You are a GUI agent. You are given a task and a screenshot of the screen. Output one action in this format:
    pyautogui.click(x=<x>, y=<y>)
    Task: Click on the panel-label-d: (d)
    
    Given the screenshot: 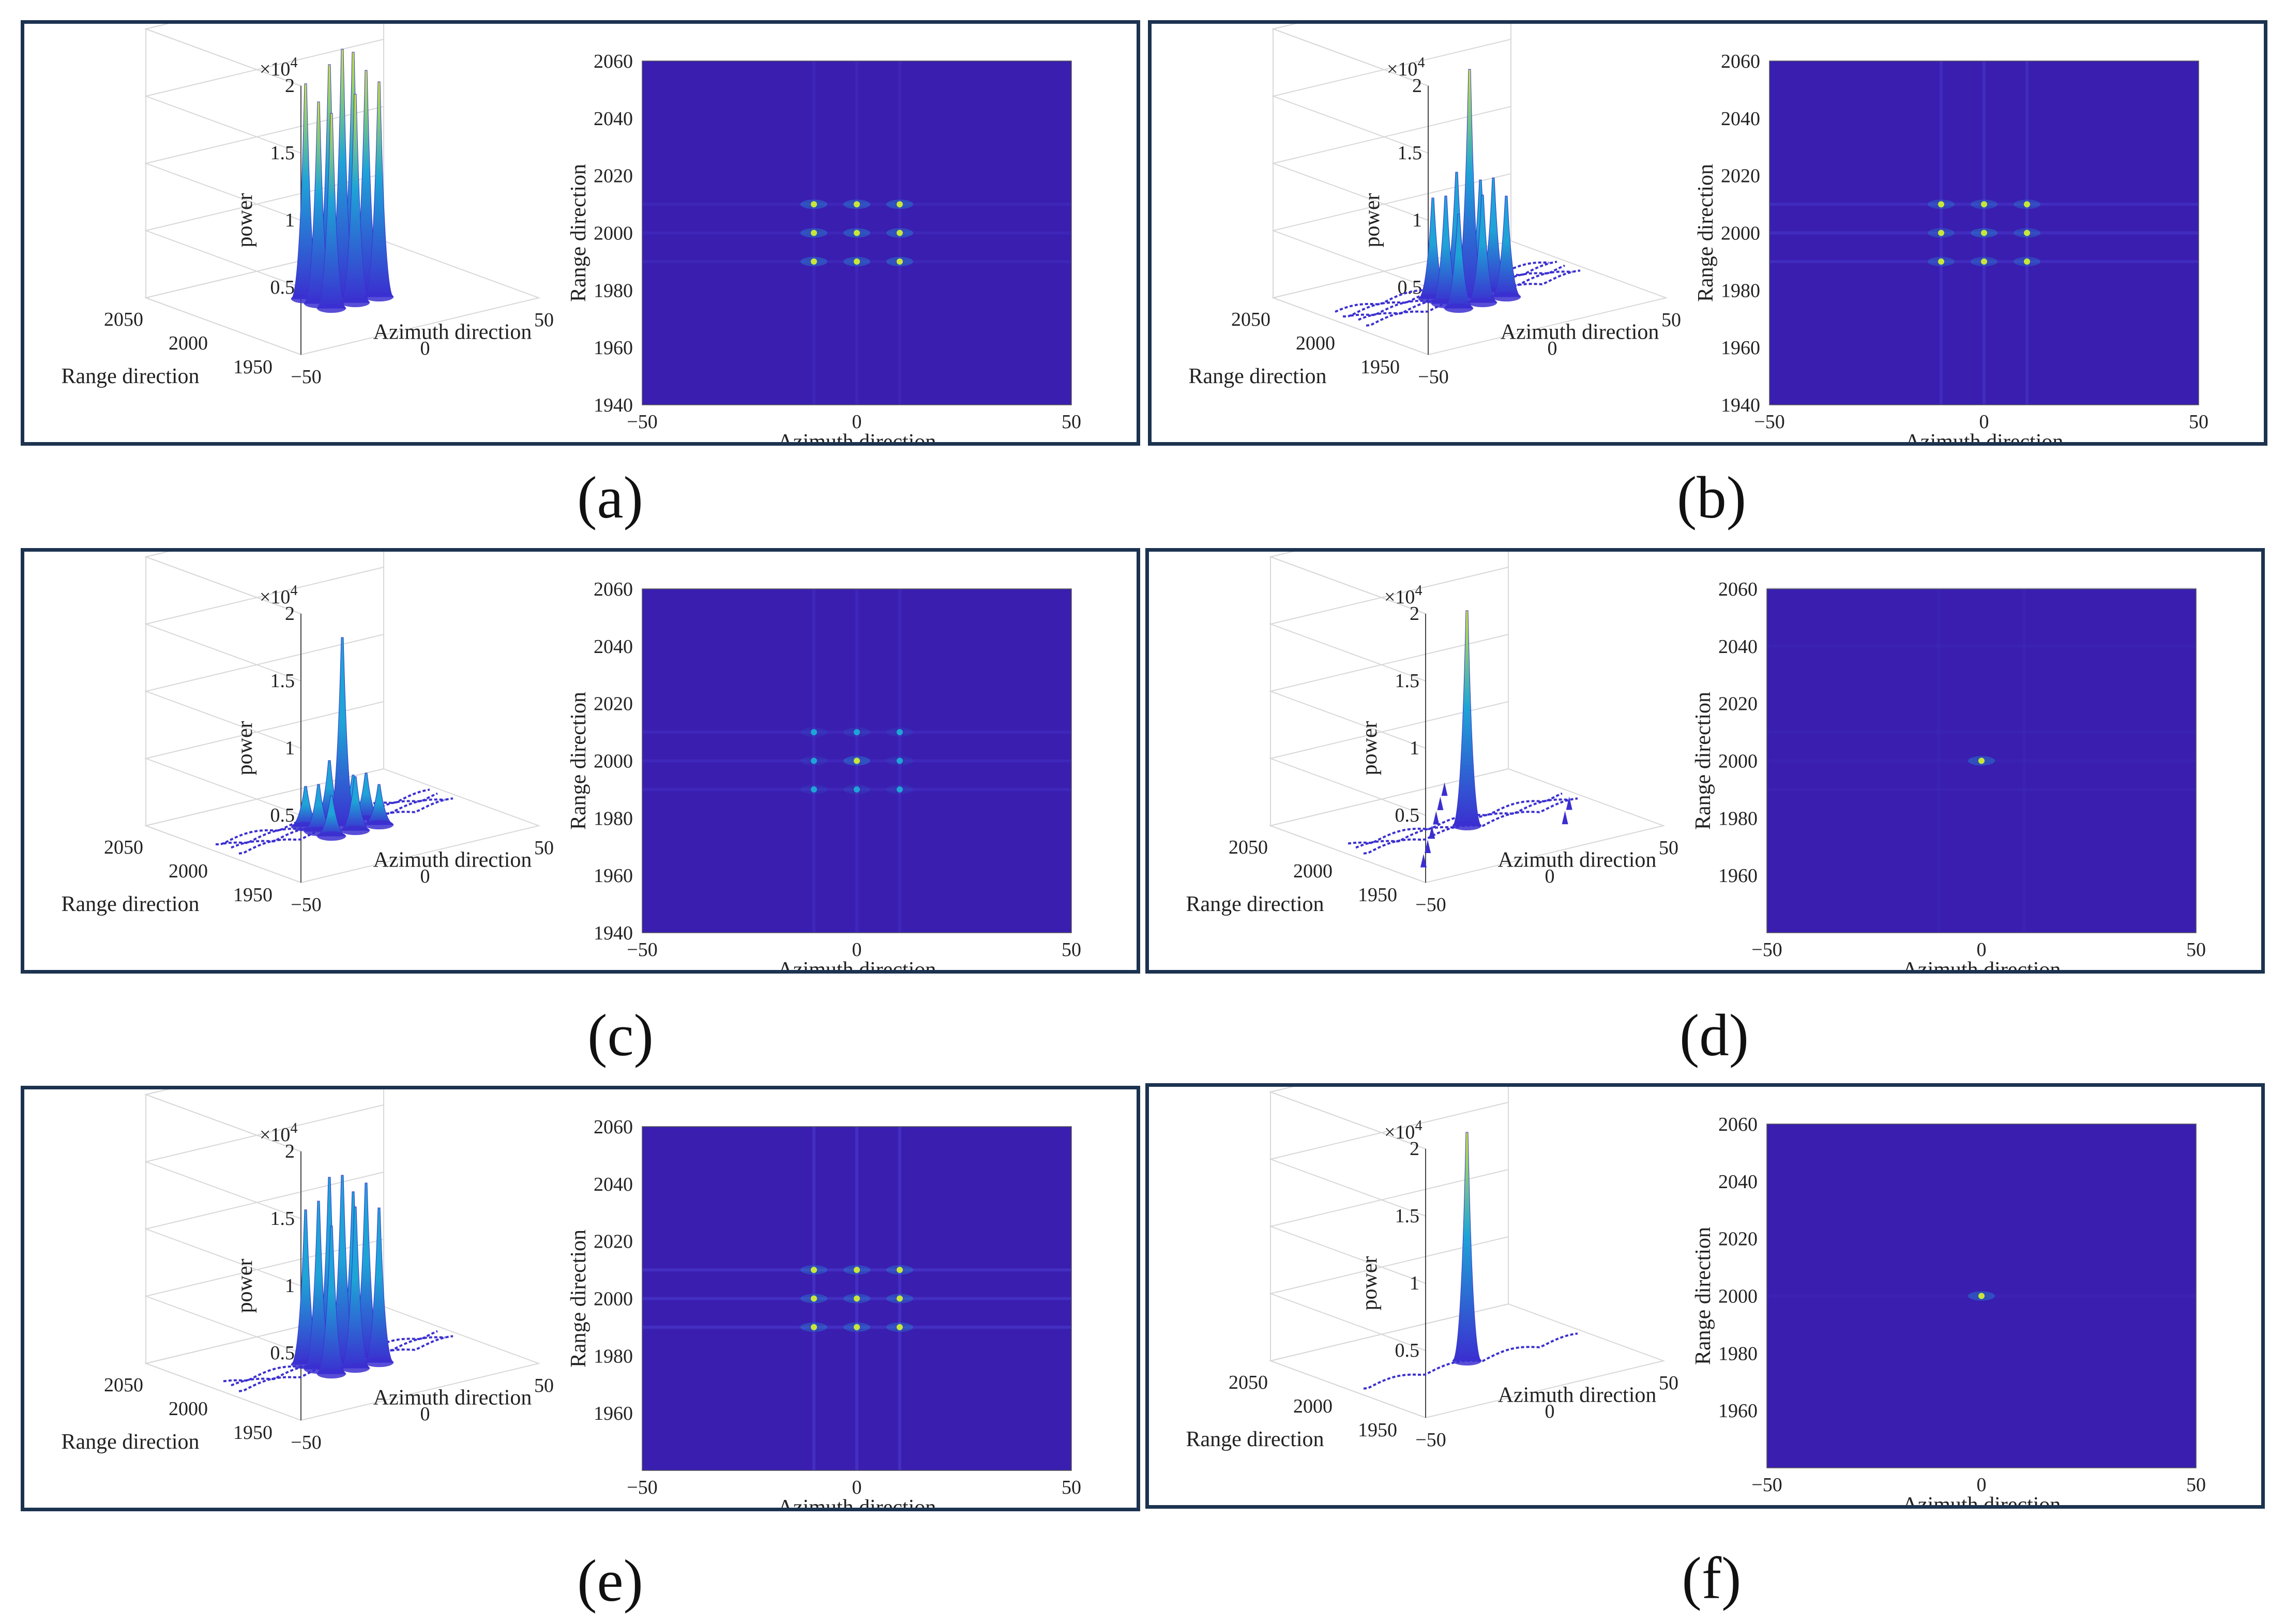 What is the action you would take?
    pyautogui.click(x=1714, y=1035)
    